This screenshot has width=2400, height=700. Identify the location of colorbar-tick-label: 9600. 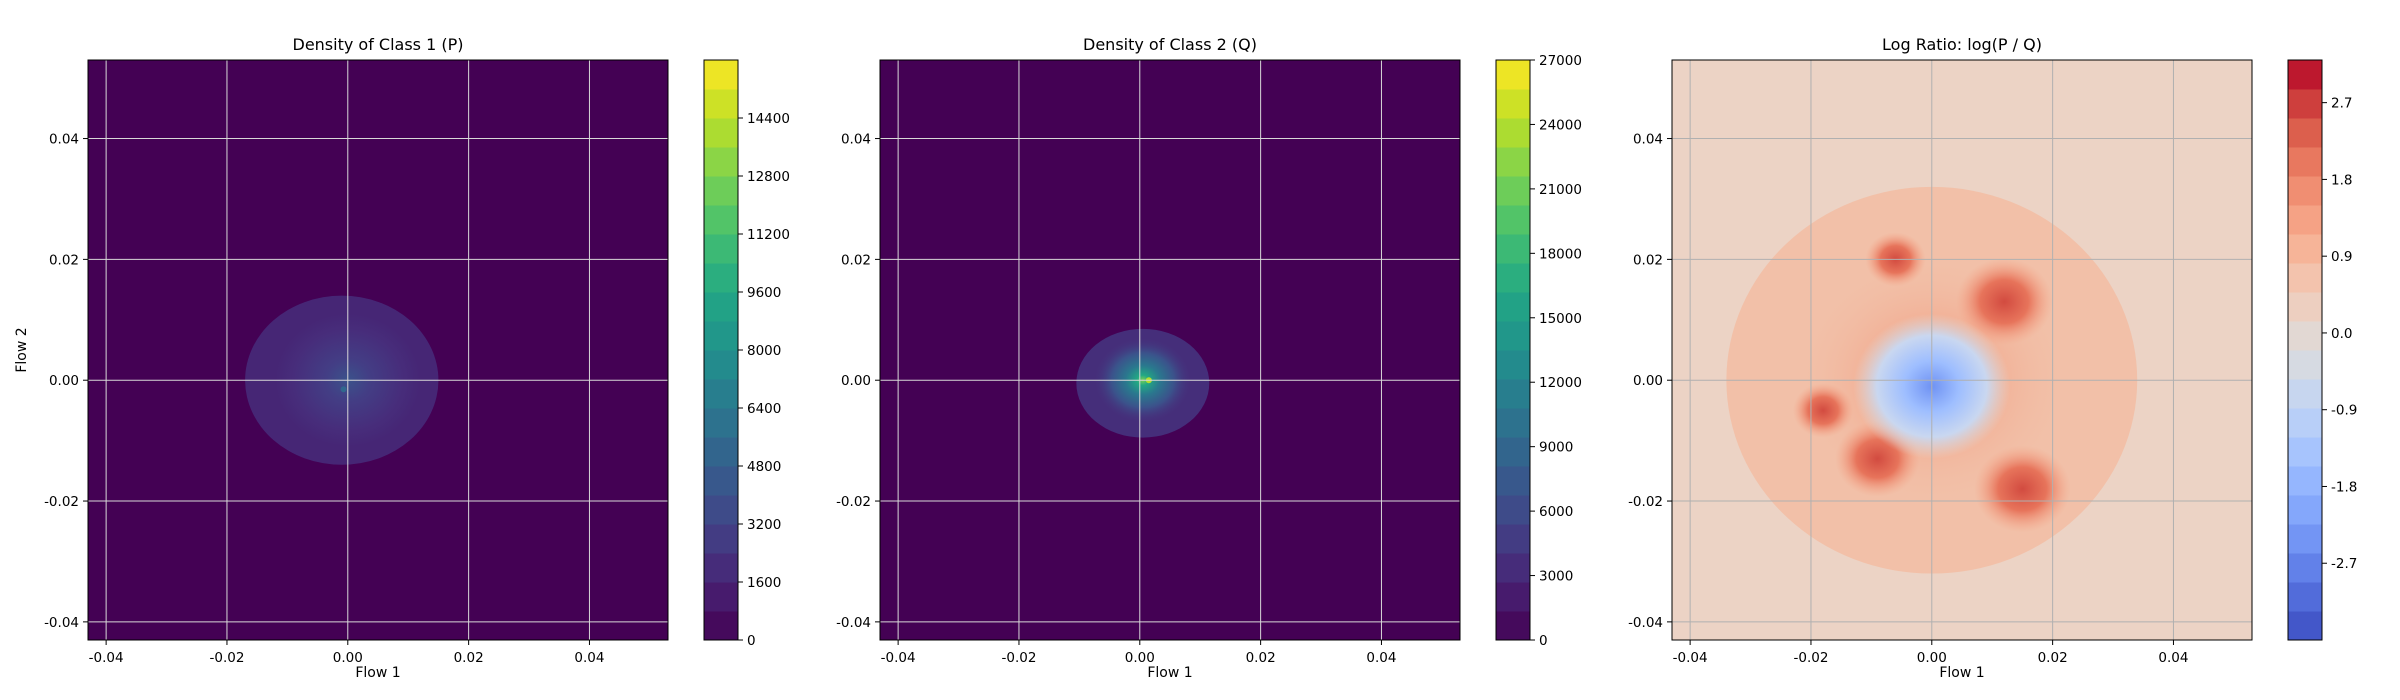
(764, 293).